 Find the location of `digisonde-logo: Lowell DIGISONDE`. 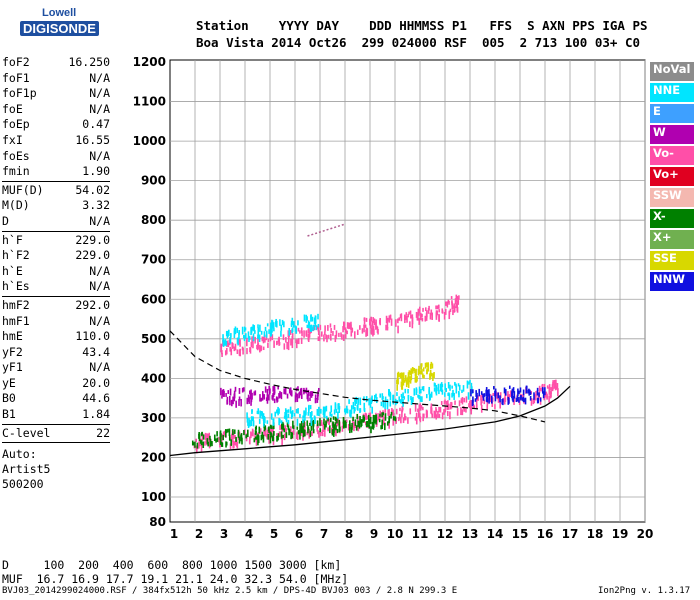

digisonde-logo: Lowell DIGISONDE is located at coordinates (50, 24).